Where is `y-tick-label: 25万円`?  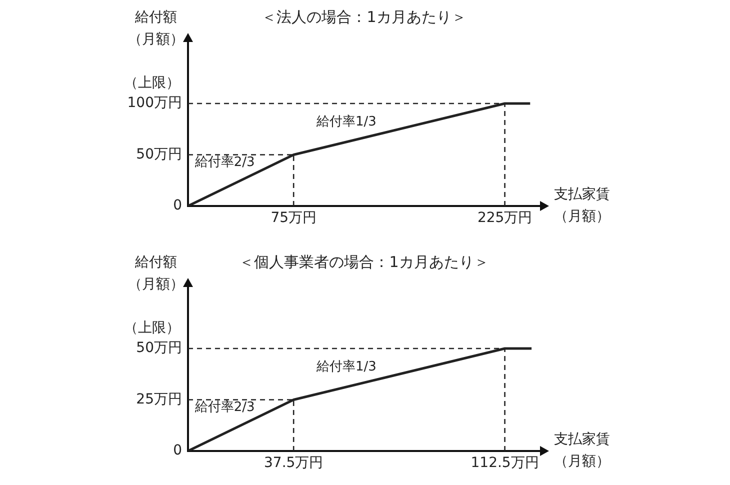
y-tick-label: 25万円 is located at coordinates (159, 399).